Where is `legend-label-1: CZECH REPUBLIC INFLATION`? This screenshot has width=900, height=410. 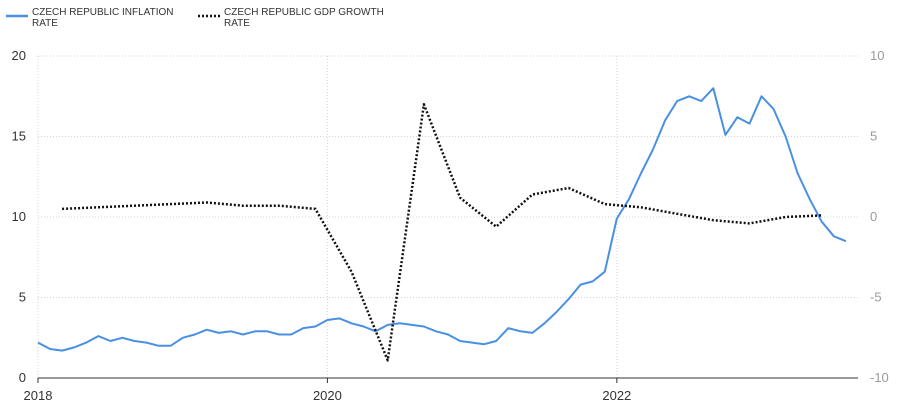 legend-label-1: CZECH REPUBLIC INFLATION is located at coordinates (103, 12).